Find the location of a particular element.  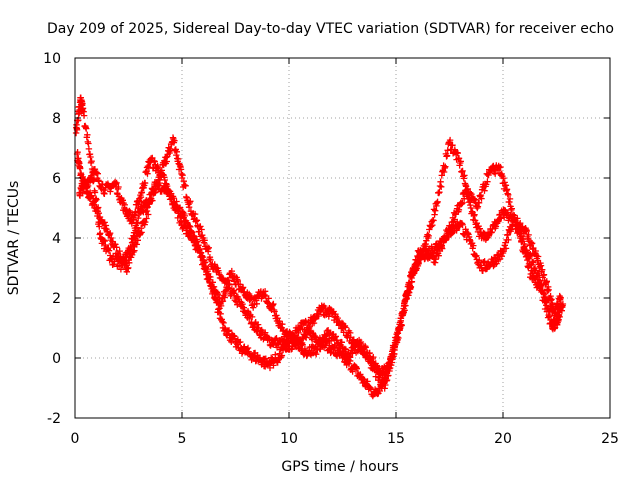

y-tick-label: -2 is located at coordinates (54, 419).